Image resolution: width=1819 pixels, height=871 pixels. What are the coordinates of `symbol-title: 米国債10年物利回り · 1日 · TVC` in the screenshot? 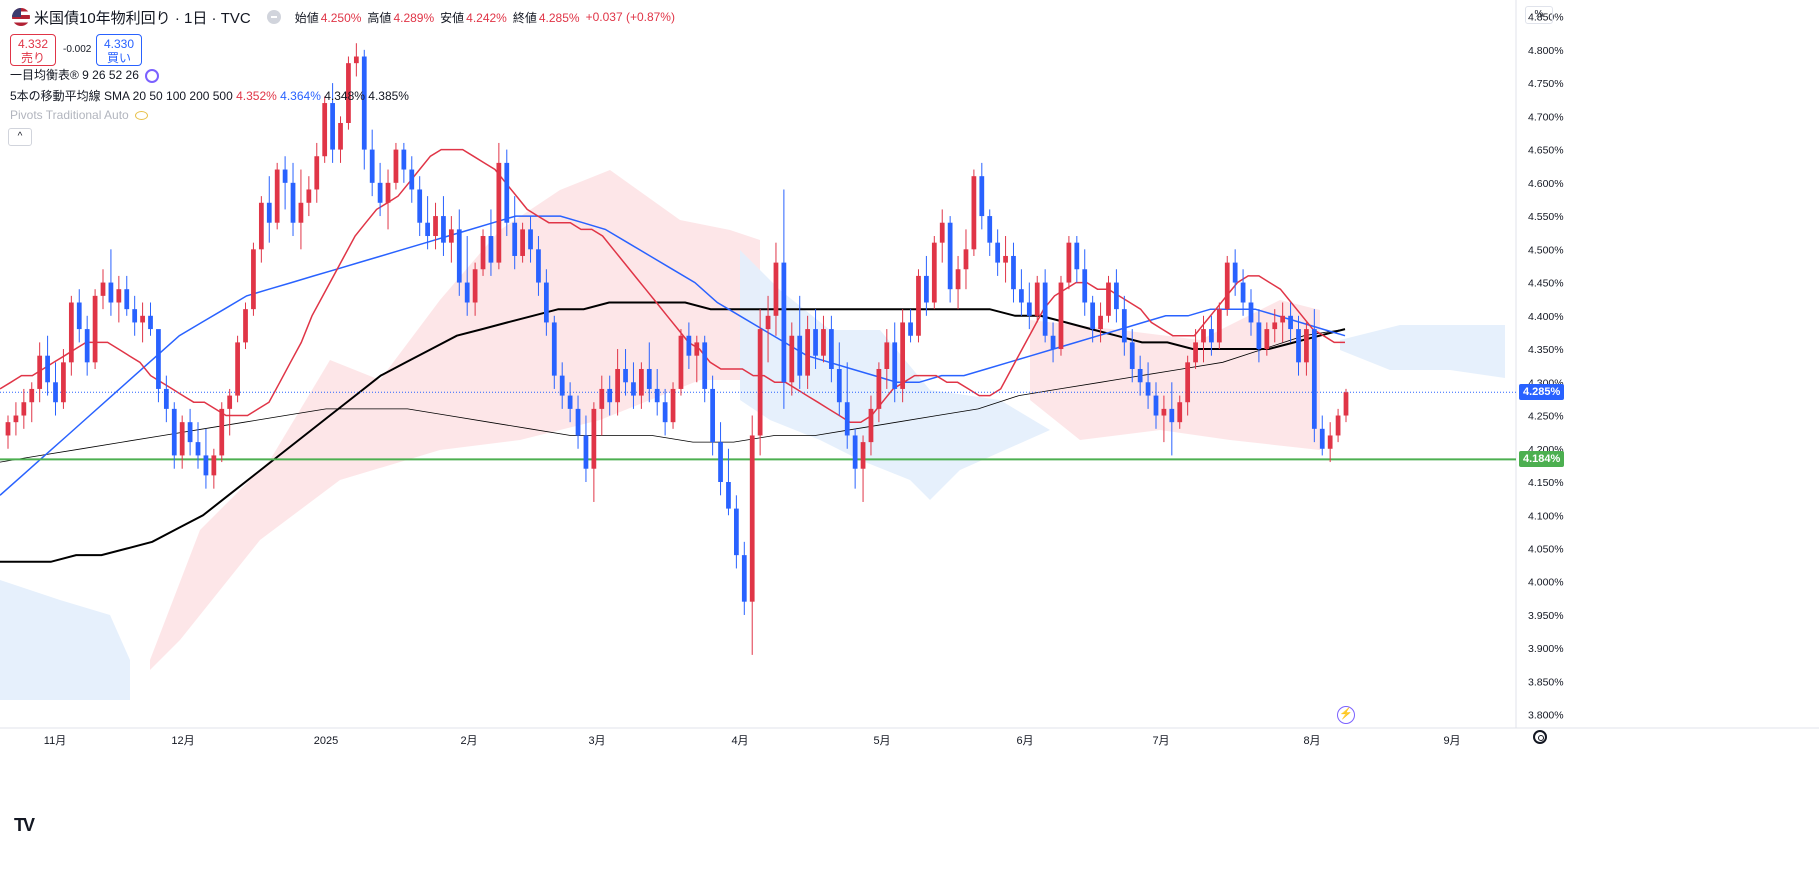 It's located at (142, 18).